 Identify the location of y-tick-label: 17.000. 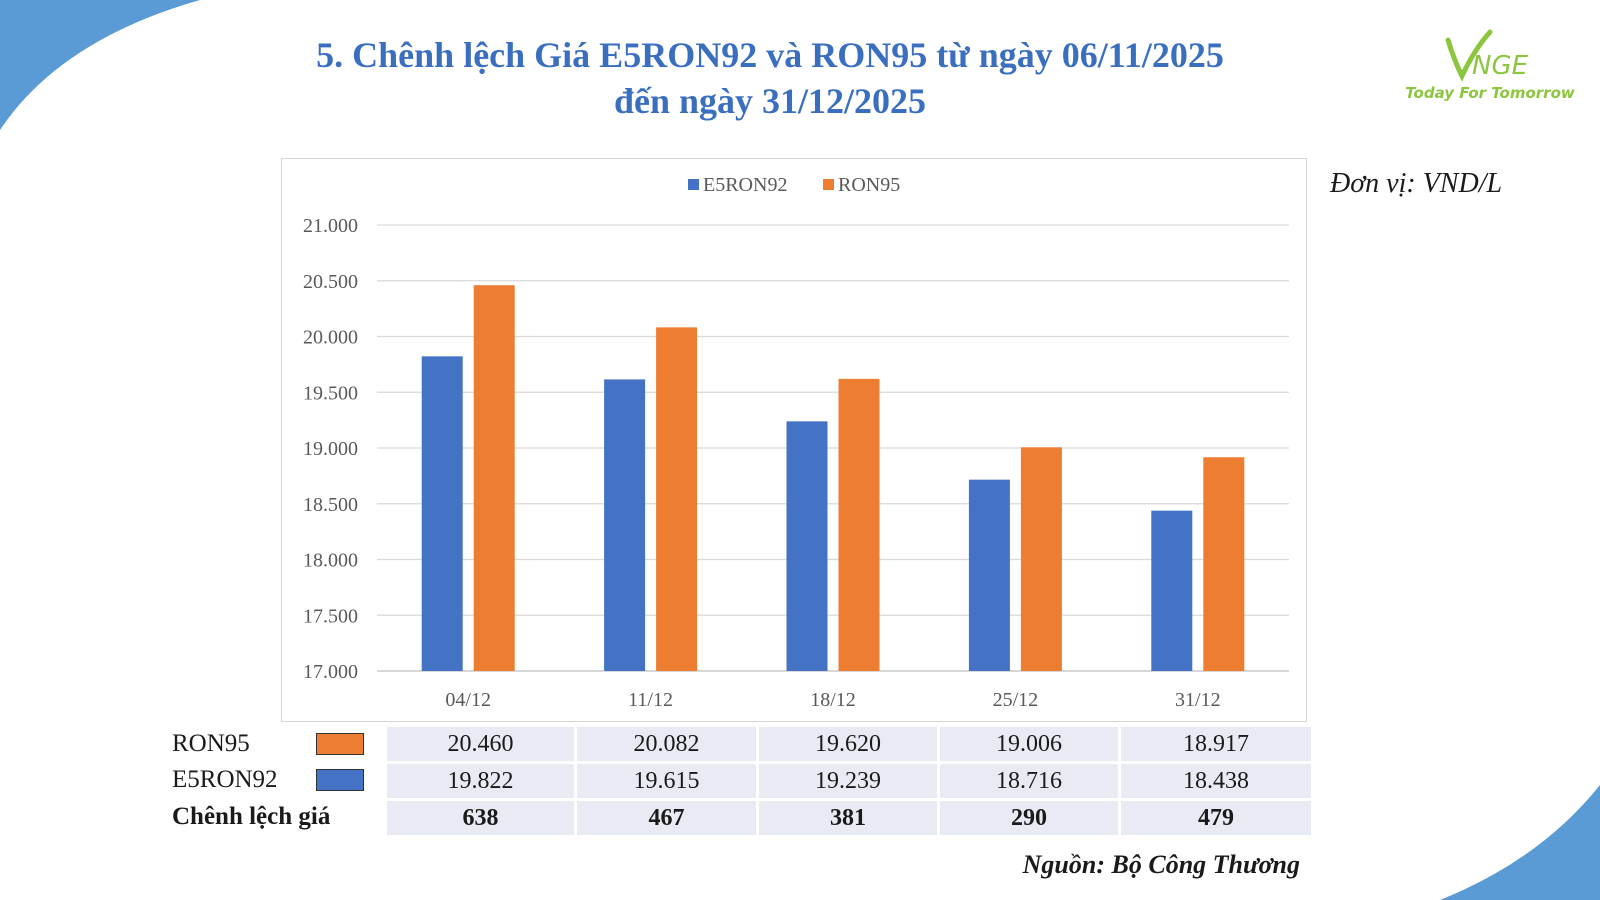
(330, 672).